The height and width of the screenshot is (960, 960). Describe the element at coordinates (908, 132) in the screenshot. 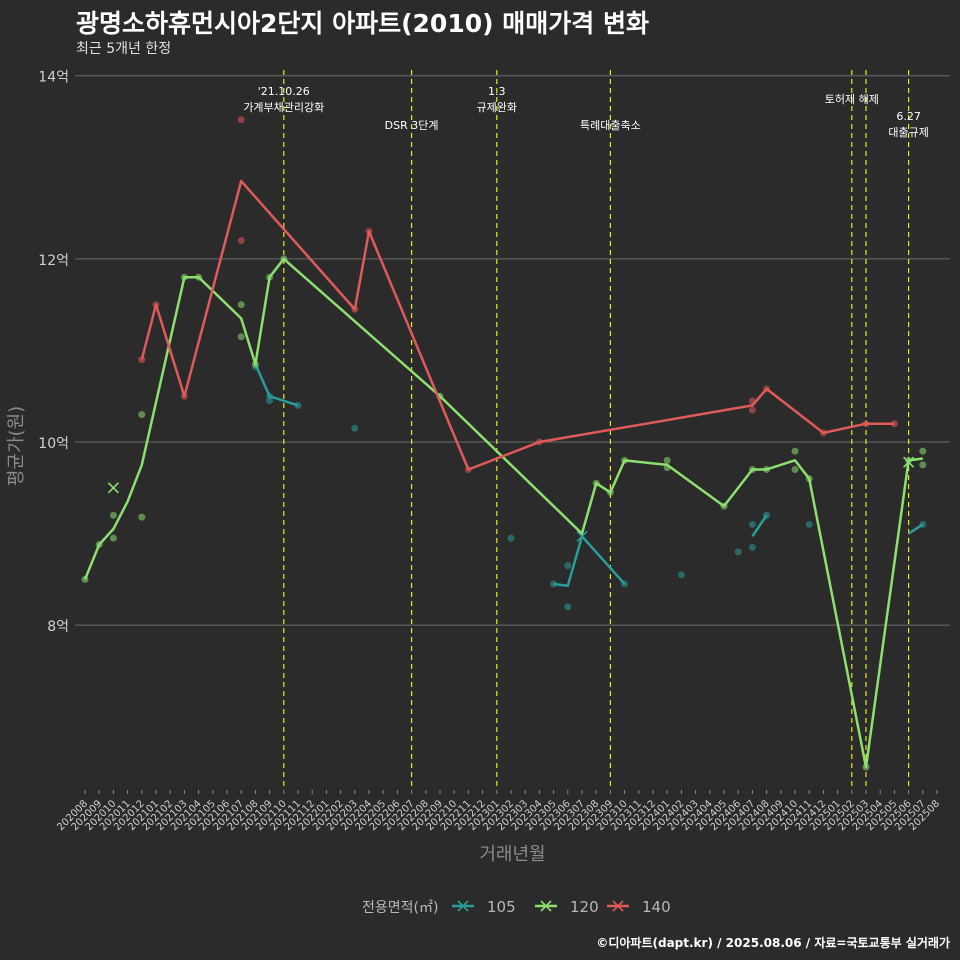

I see `event-label: 대출규제` at that location.